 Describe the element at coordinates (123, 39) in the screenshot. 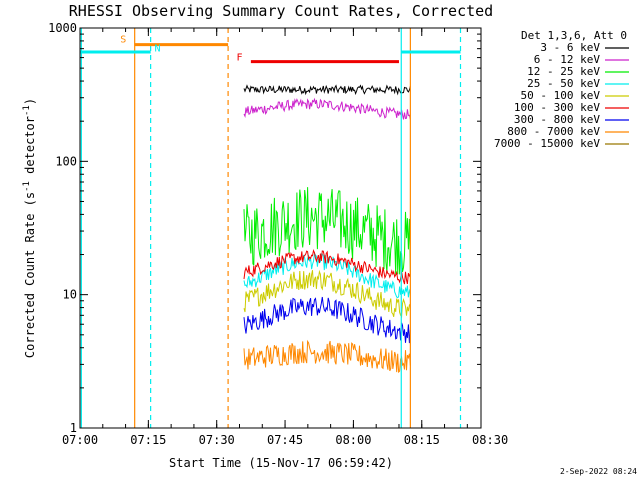

I see `flag-label: S` at that location.